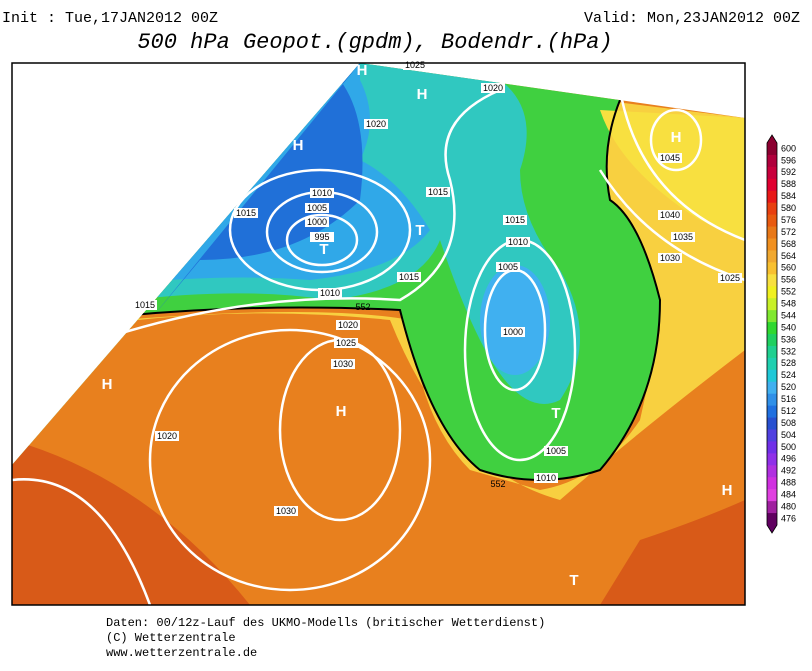 The height and width of the screenshot is (671, 812). Describe the element at coordinates (788, 411) in the screenshot. I see `colorbar-label: 512` at that location.